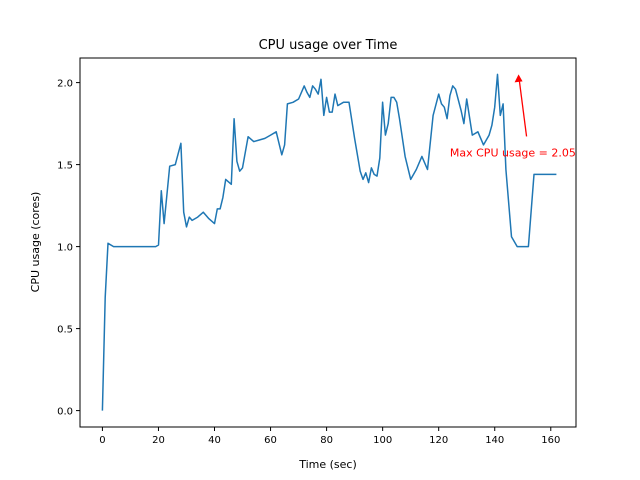 The height and width of the screenshot is (480, 640). What do you see at coordinates (513, 116) in the screenshot?
I see `annotation-layer: Max CPU usage = 2.05` at bounding box center [513, 116].